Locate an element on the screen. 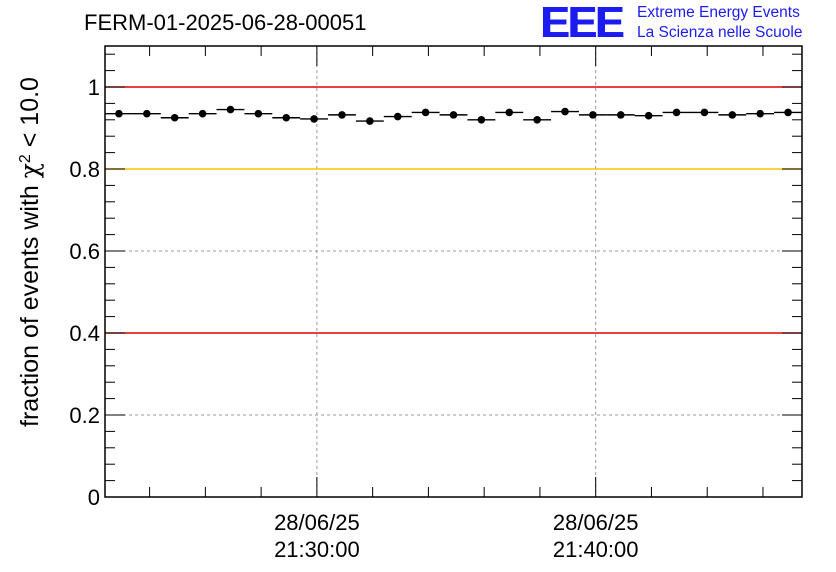  y-axis-title-main: fraction of events with is located at coordinates (30, 302).